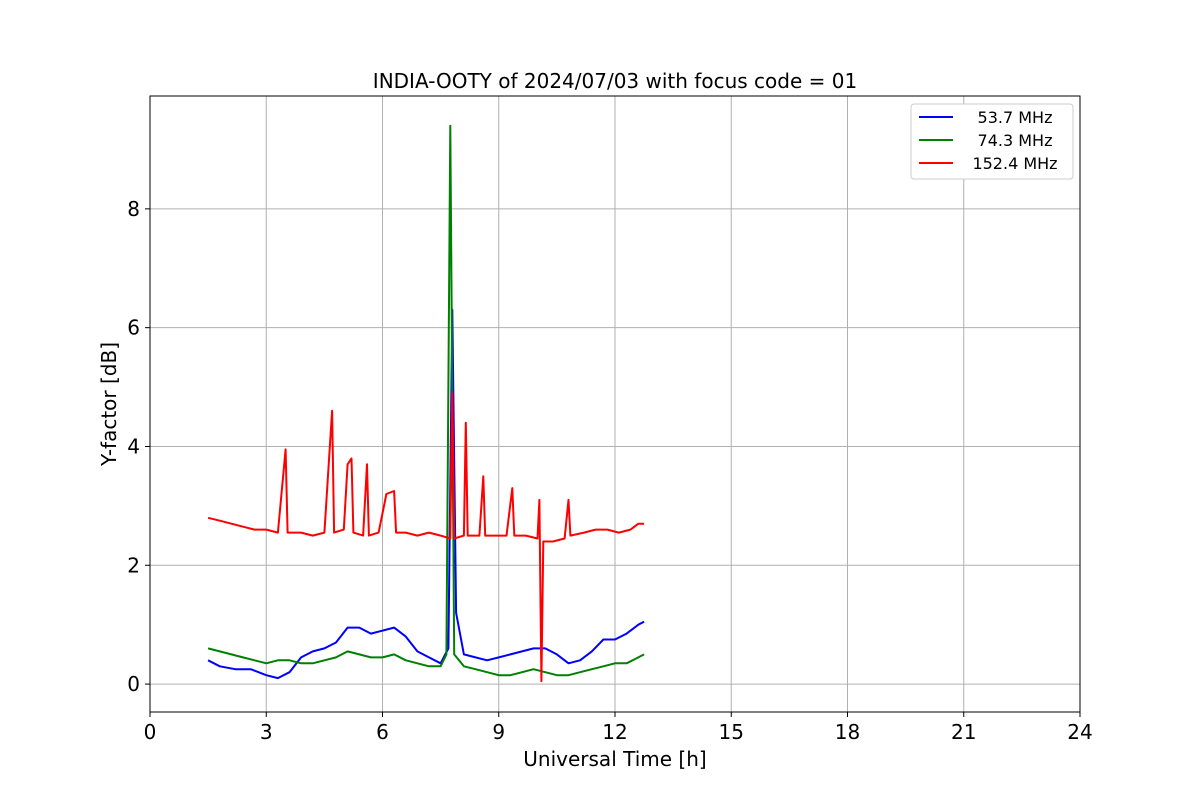 This screenshot has width=1200, height=804. Describe the element at coordinates (150, 732) in the screenshot. I see `x-tick-label: 0` at that location.